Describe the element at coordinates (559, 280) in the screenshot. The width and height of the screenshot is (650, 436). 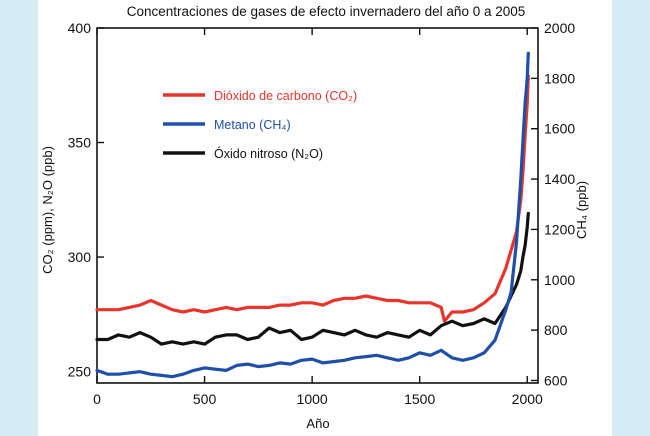
I see `y-right-tick-label: 1000` at that location.